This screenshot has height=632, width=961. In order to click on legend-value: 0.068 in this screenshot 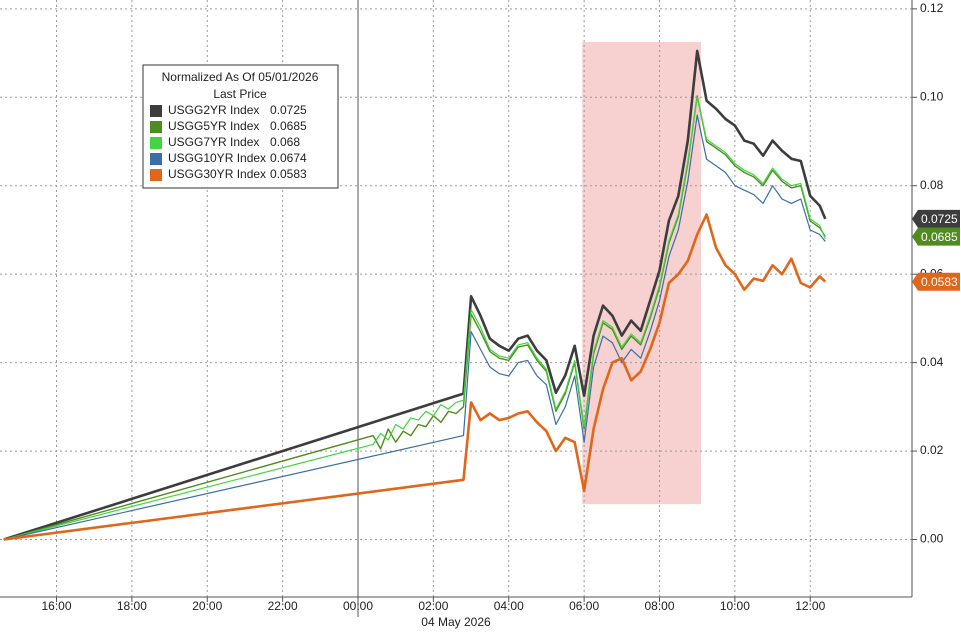, I will do `click(285, 142)`.